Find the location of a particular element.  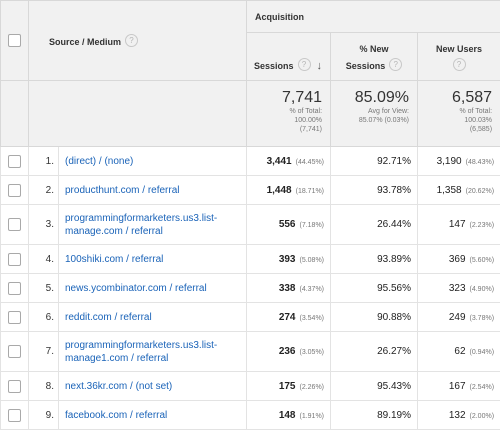

source-link: producthunt.com / referral is located at coordinates (122, 190).